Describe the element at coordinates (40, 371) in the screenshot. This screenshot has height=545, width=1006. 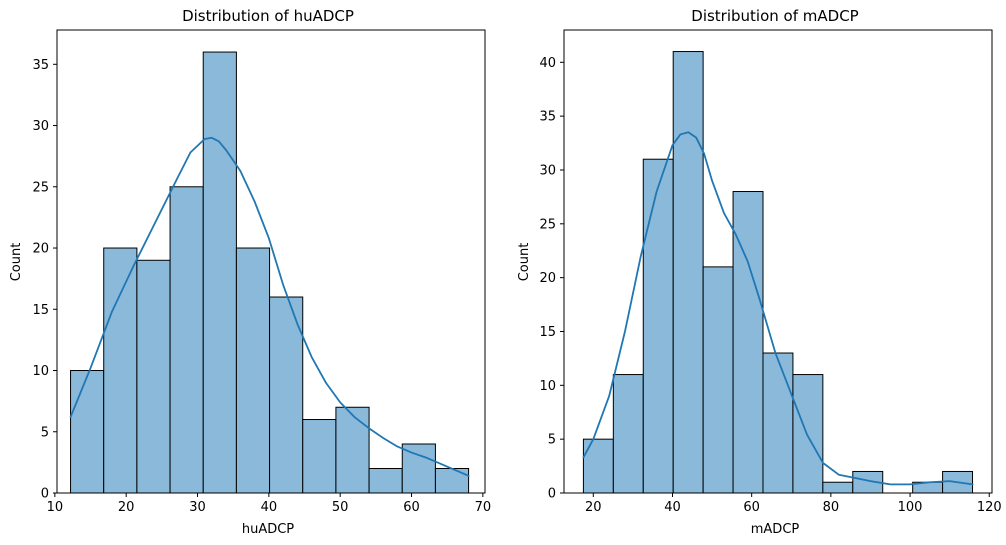
I see `left-y-tick-label: 10` at that location.